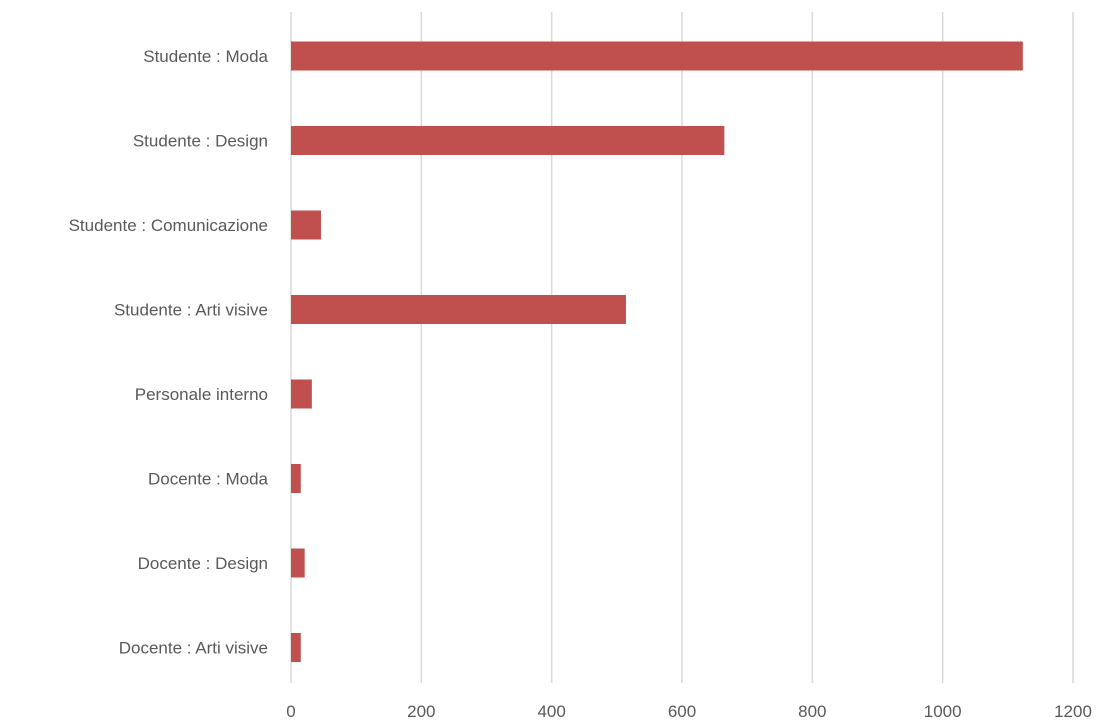 Image resolution: width=1102 pixels, height=725 pixels. What do you see at coordinates (1073, 711) in the screenshot?
I see `x-tick-label-1200: 1200` at bounding box center [1073, 711].